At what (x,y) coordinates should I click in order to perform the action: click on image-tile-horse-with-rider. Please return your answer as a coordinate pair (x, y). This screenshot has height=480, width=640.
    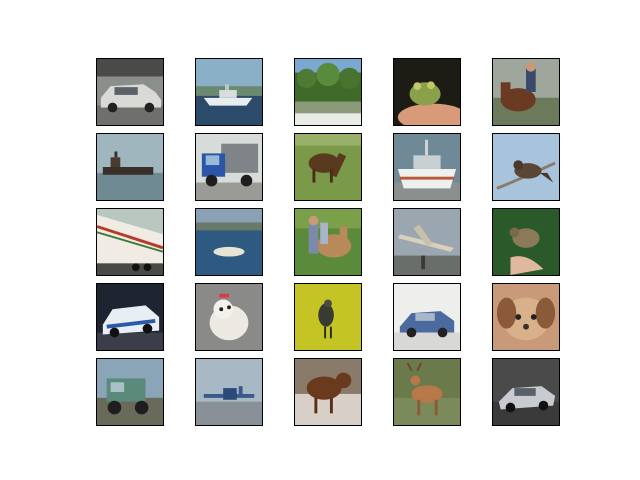
    Looking at the image, I should click on (526, 92).